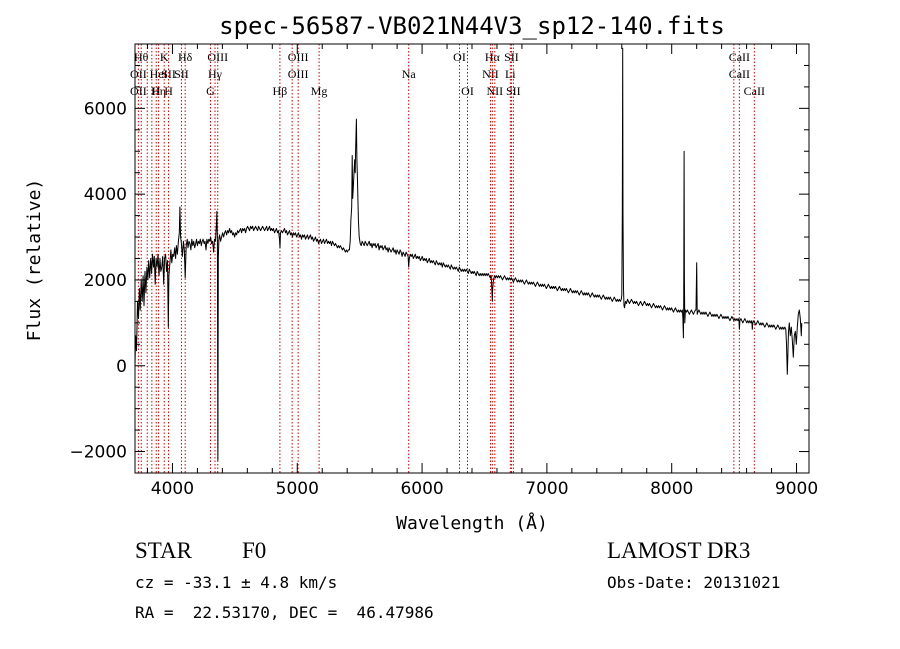 The image size is (900, 649). I want to click on line-marker-label: Hη, so click(158, 91).